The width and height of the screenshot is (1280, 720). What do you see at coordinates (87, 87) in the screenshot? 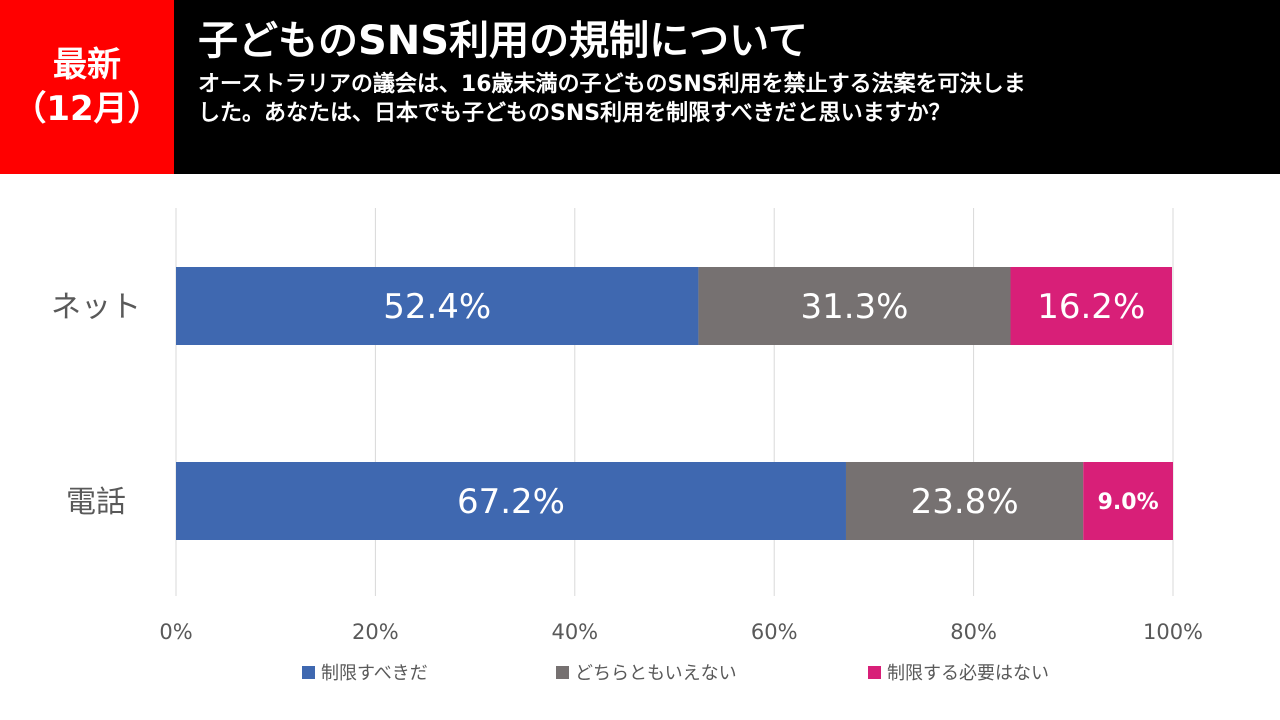
I see `latest-badge: 最新 （12月）` at bounding box center [87, 87].